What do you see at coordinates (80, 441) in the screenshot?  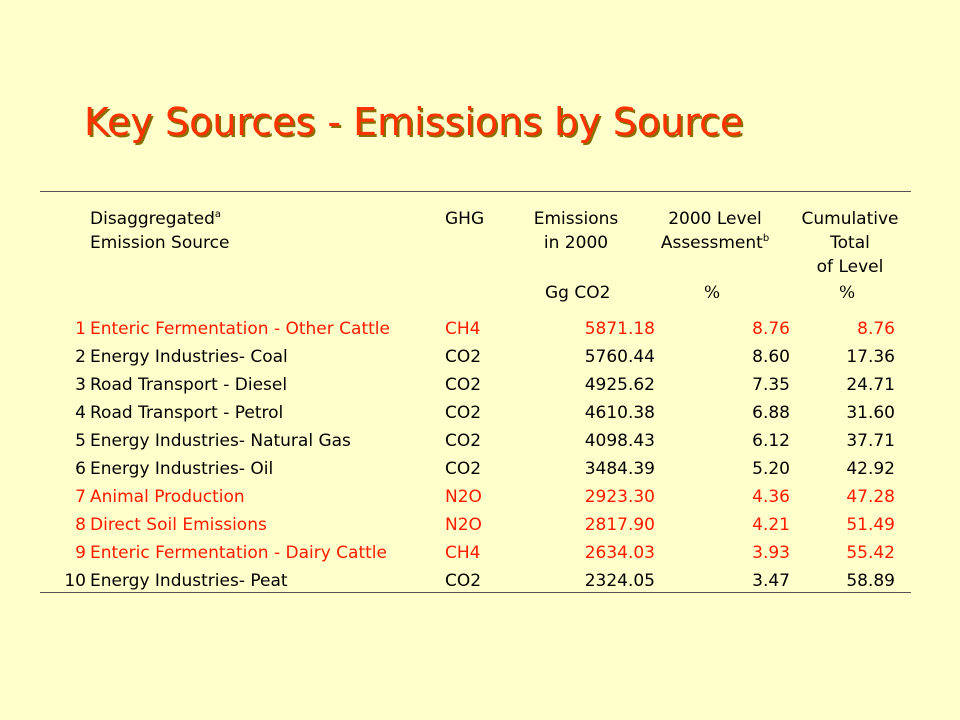 I see `row-rank: 5` at bounding box center [80, 441].